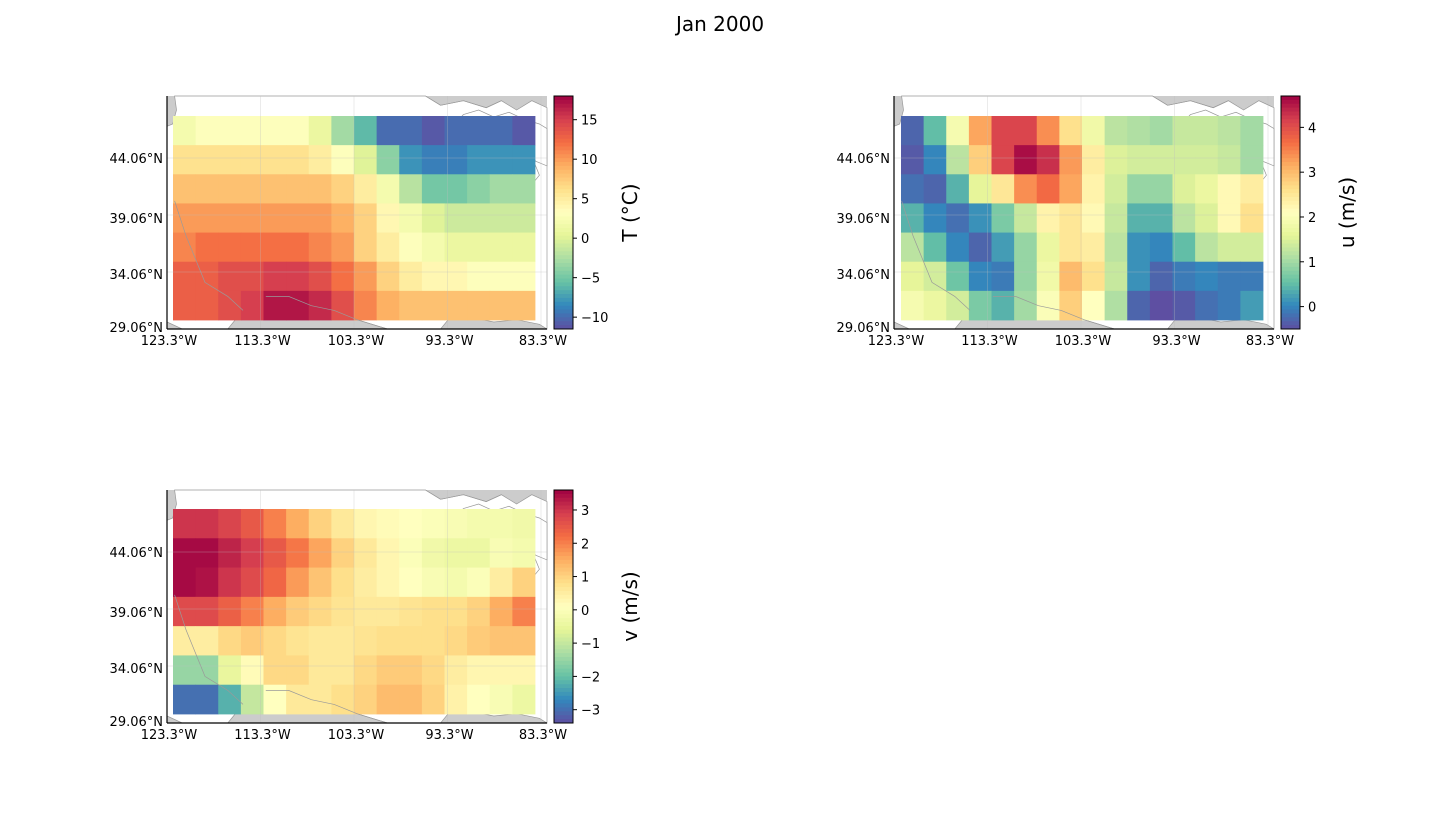 The image size is (1440, 819). I want to click on coastline-line, so click(209, 649).